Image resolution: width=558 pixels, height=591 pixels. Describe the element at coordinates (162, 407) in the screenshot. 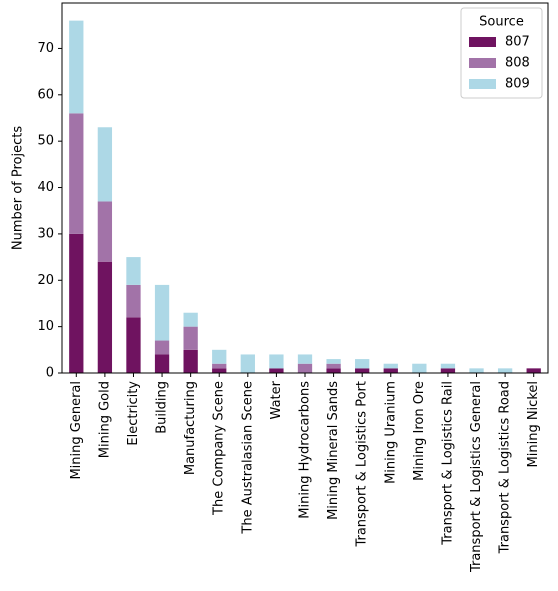

I see `x-tick-label: Building` at that location.